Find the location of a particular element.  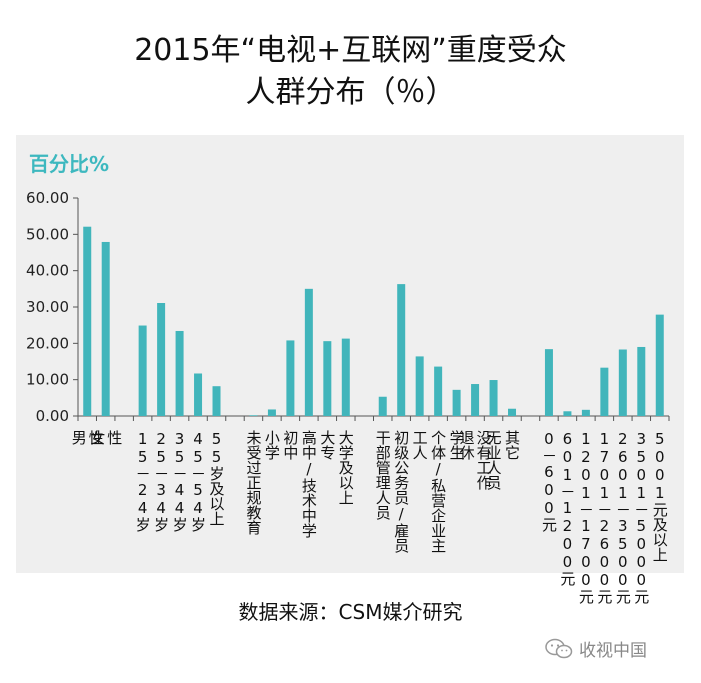

x-tick-label: 女 is located at coordinates (97, 437).